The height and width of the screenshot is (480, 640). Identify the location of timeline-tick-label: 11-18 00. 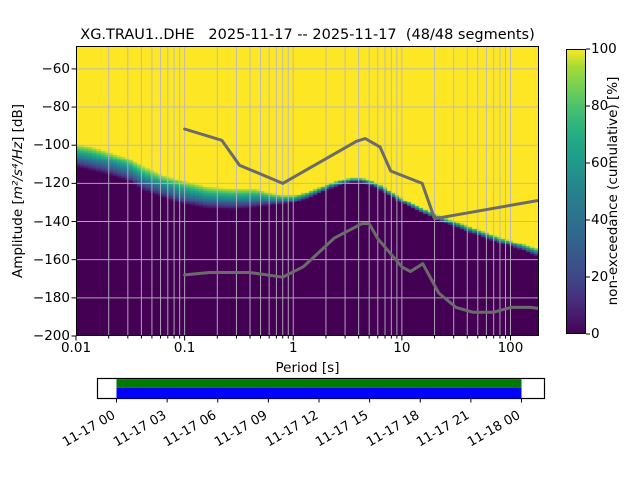
(494, 429).